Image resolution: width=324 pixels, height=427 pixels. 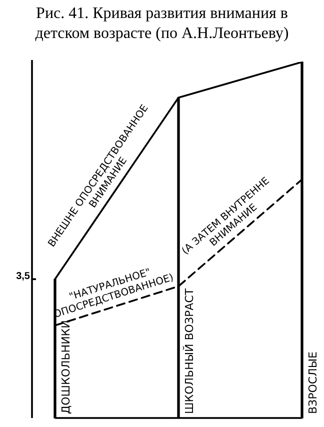 I want to click on x-tick-label: ВЗРОСЛЫЕ, so click(x=313, y=382).